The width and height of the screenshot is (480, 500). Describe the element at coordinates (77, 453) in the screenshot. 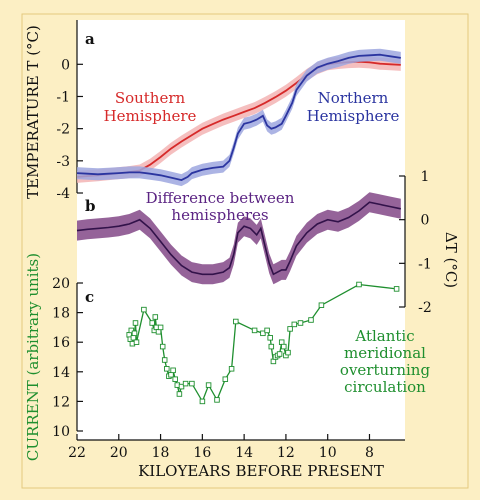

I see `x-tick-label: 22` at that location.